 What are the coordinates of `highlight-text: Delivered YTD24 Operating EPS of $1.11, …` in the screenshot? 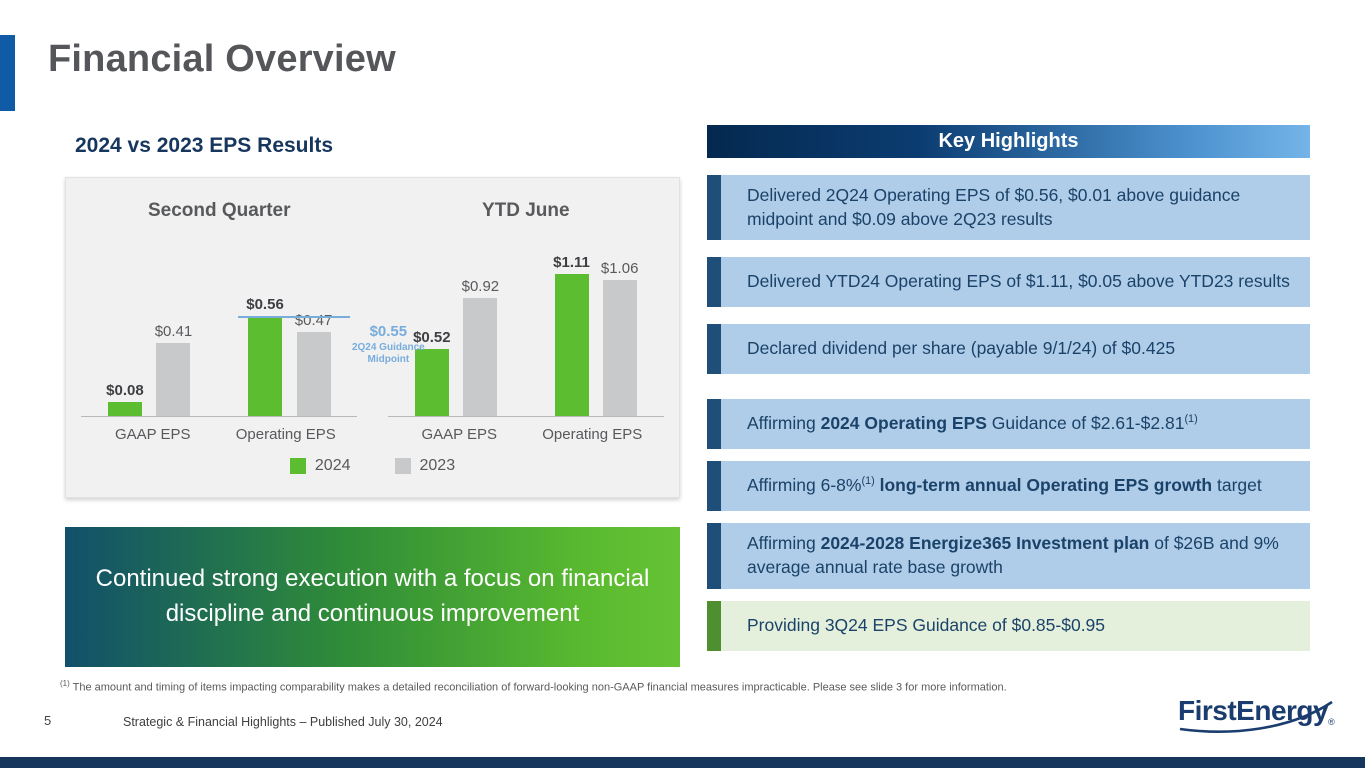 It's located at (1013, 282).